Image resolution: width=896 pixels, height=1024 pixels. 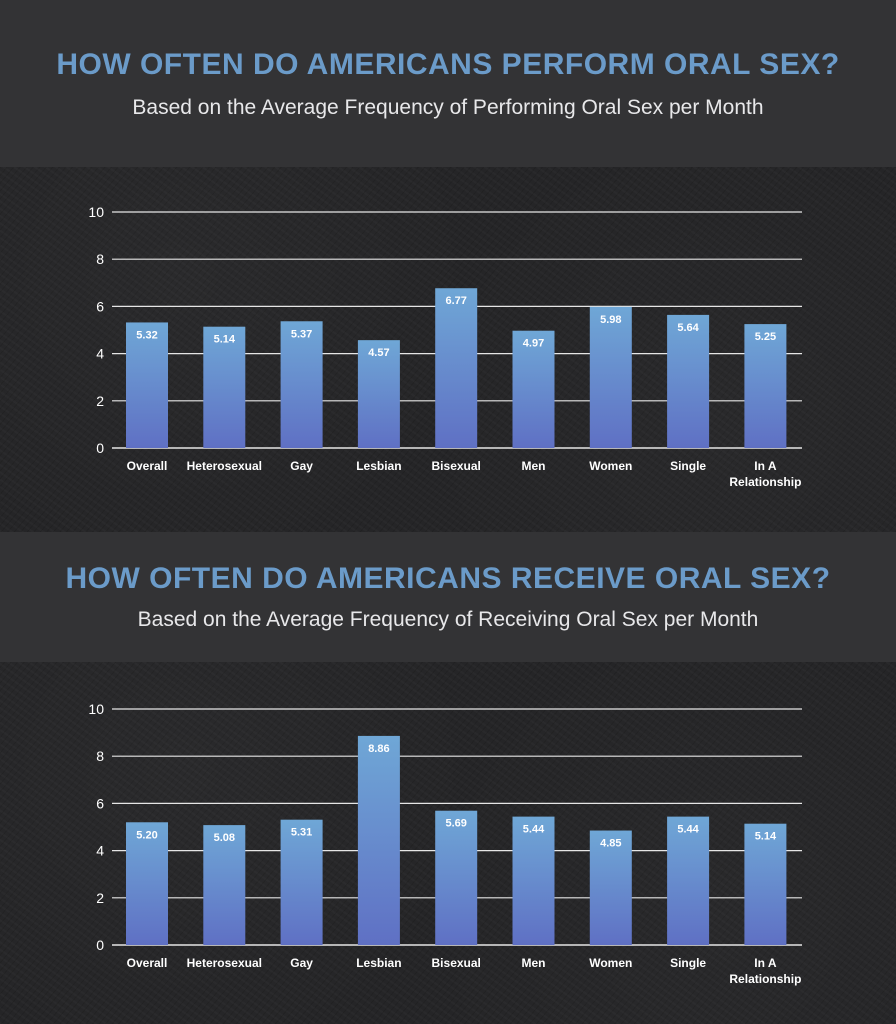 What do you see at coordinates (455, 824) in the screenshot?
I see `bar-value-label: 5.69` at bounding box center [455, 824].